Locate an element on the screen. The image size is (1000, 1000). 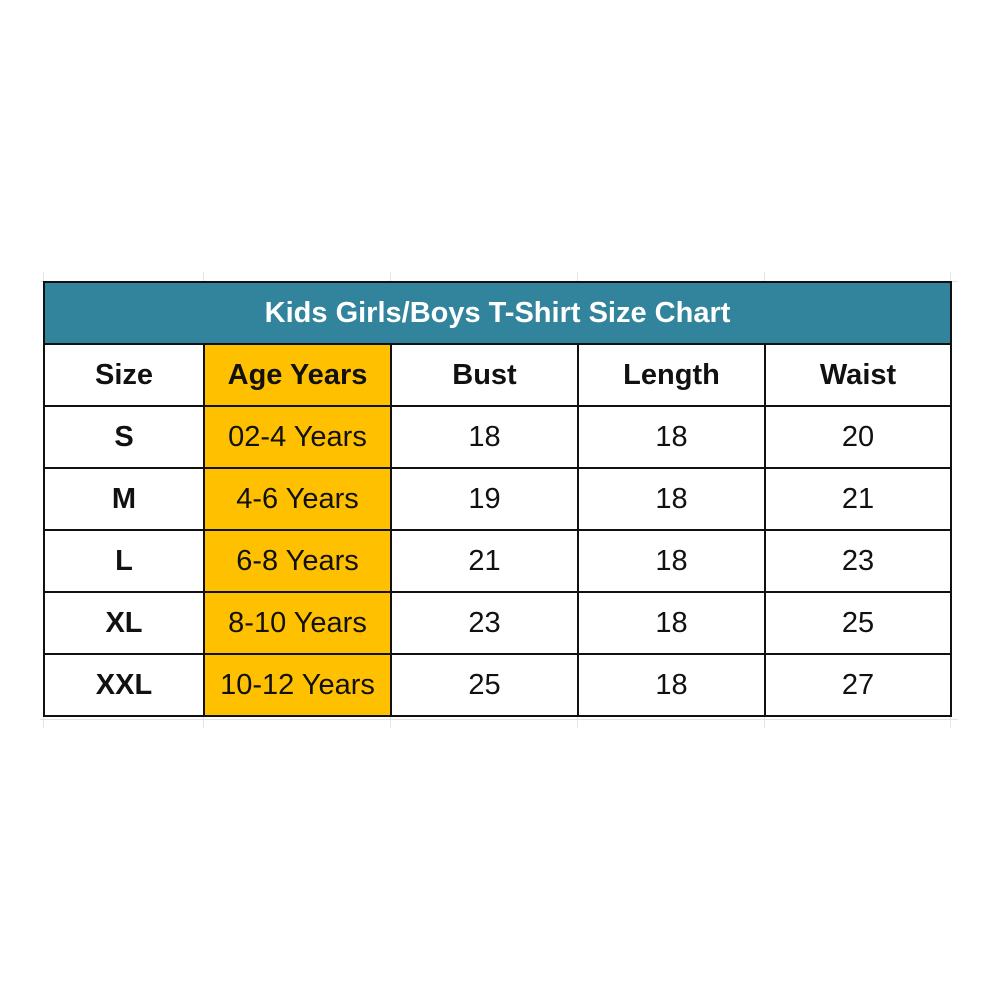
header-bust: Bust is located at coordinates (484, 375).